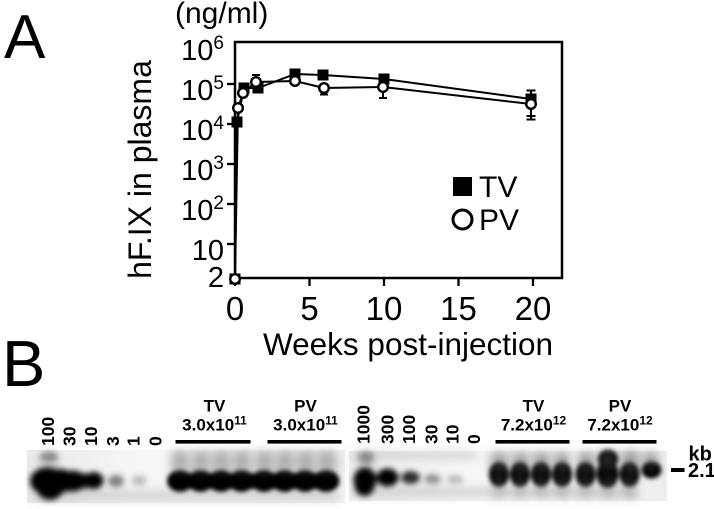 The height and width of the screenshot is (509, 714). I want to click on svg-text: hF.IX in plasma, so click(140, 169).